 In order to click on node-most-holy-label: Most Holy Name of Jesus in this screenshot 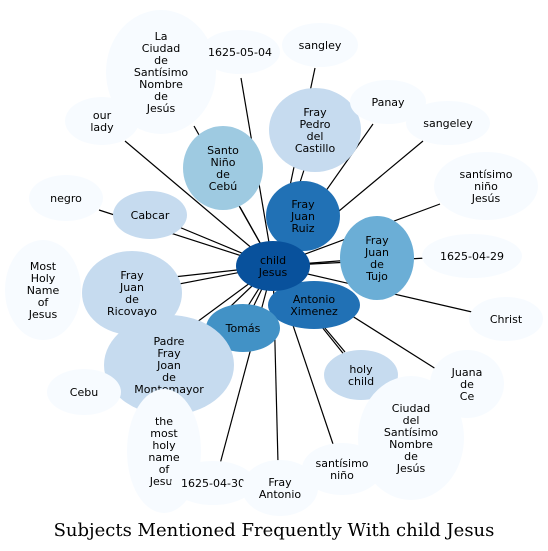, I will do `click(43, 290)`.